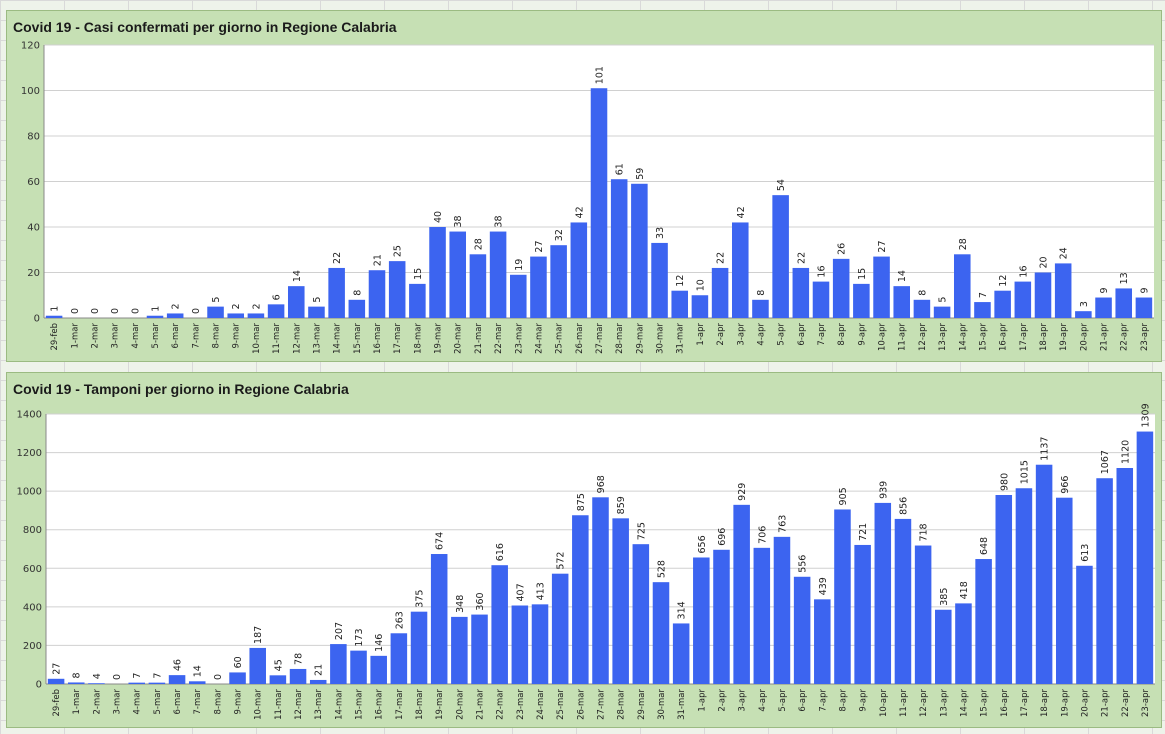 The height and width of the screenshot is (734, 1165). I want to click on bar-casi-29-mar, so click(639, 250).